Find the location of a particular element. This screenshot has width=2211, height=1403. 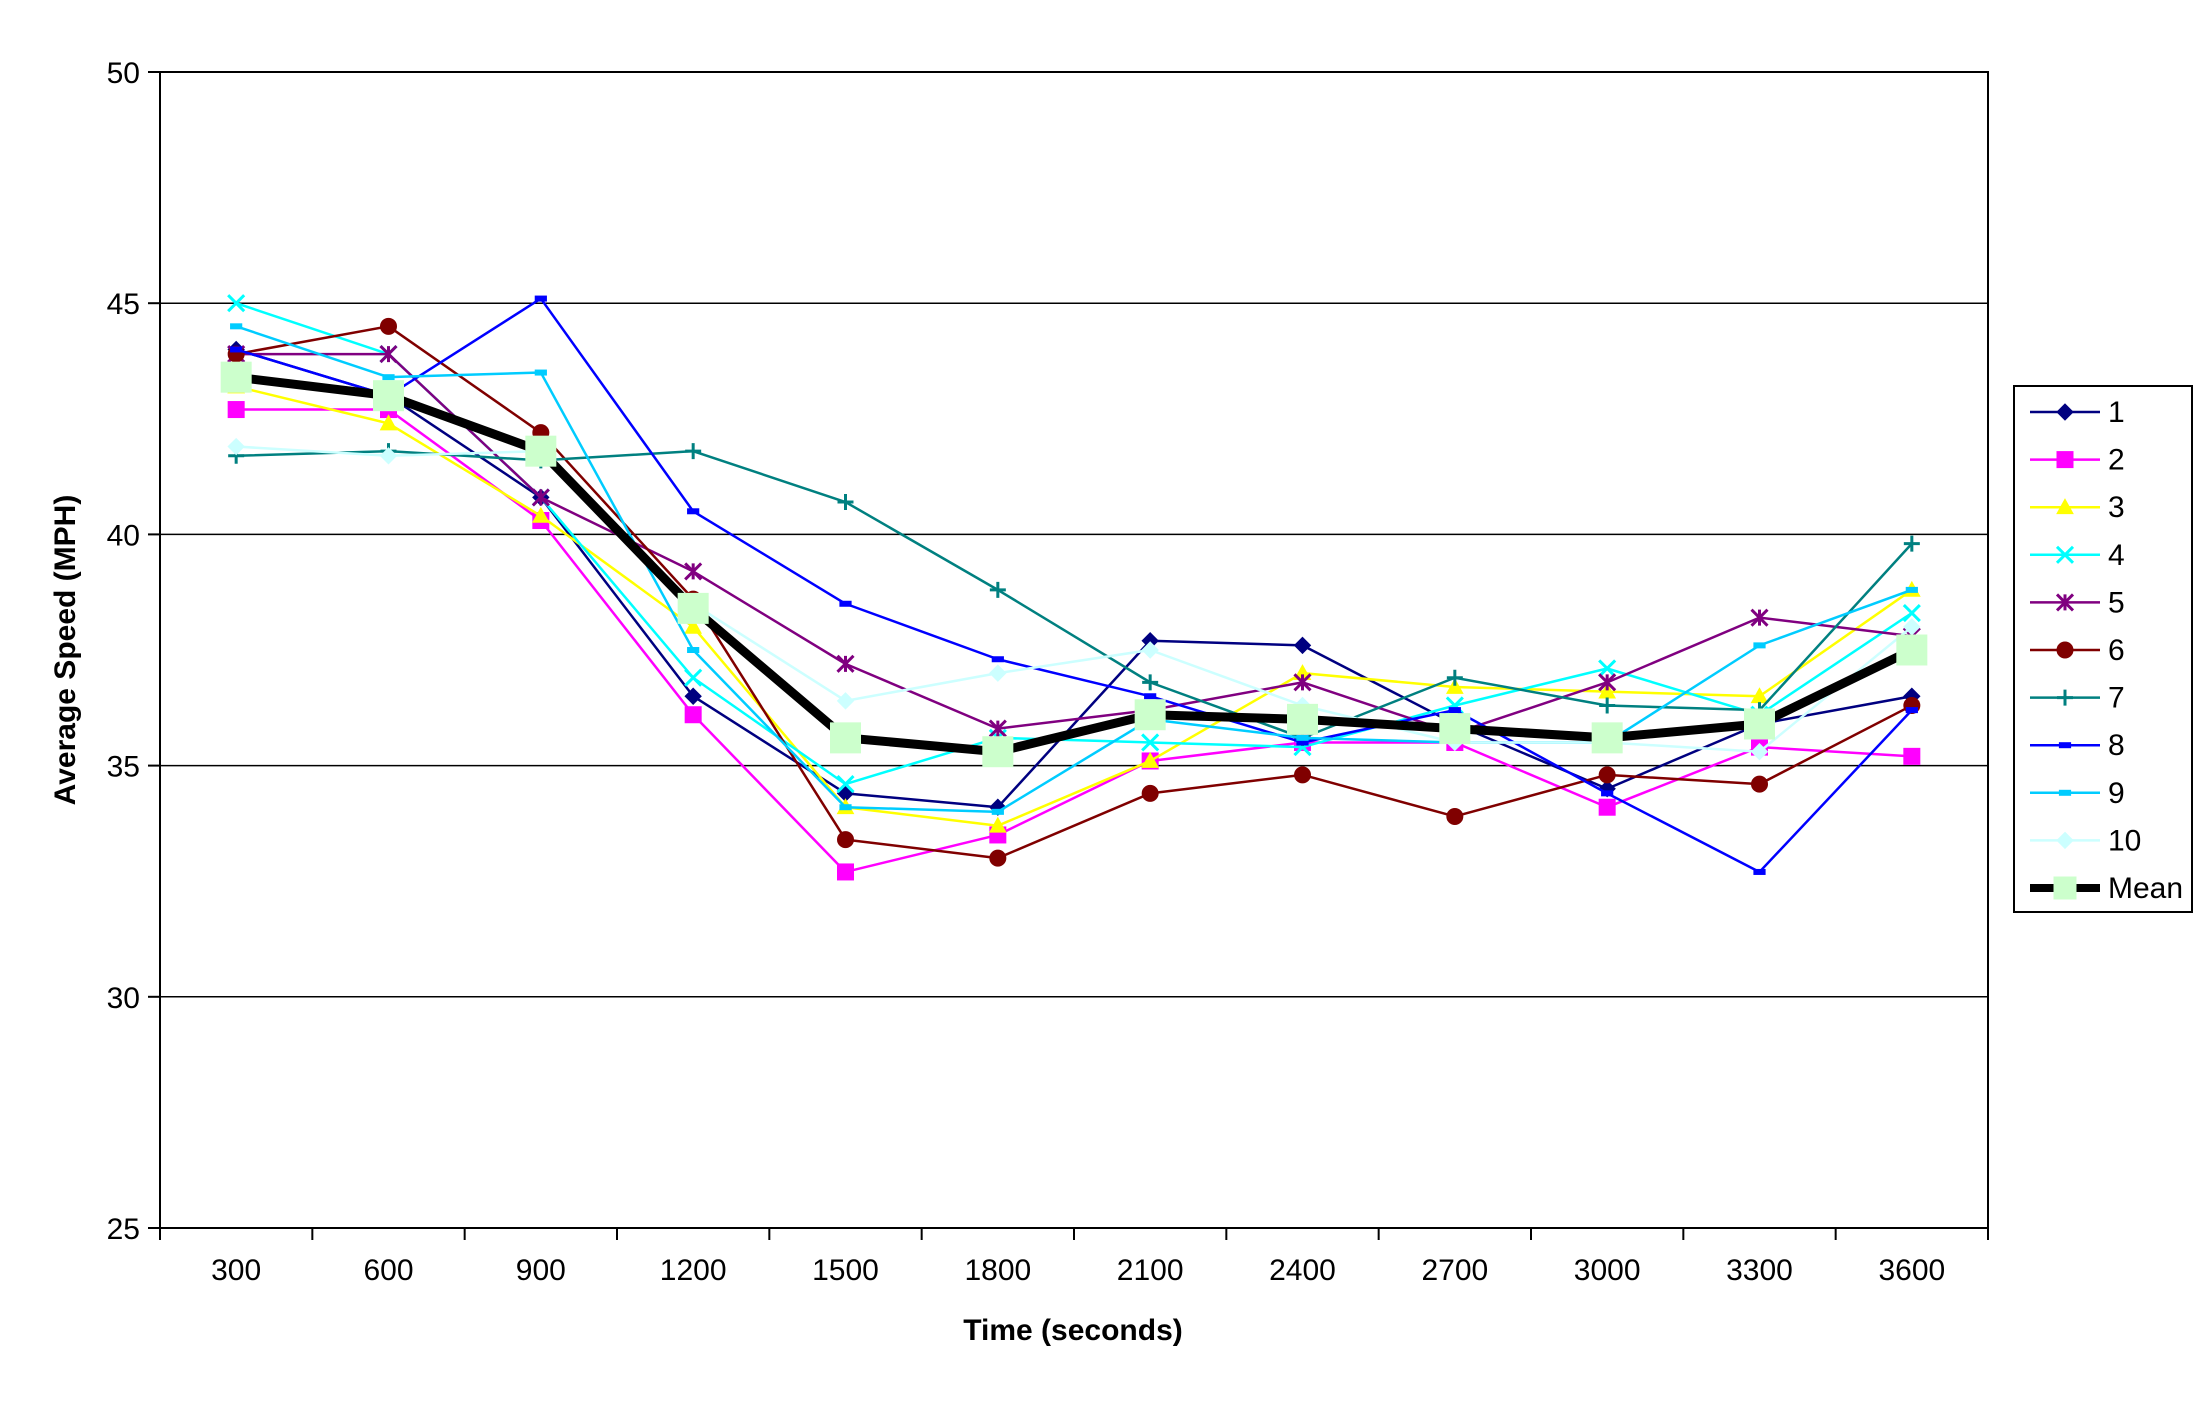

x-axis-title: Time (seconds) is located at coordinates (1073, 1330).